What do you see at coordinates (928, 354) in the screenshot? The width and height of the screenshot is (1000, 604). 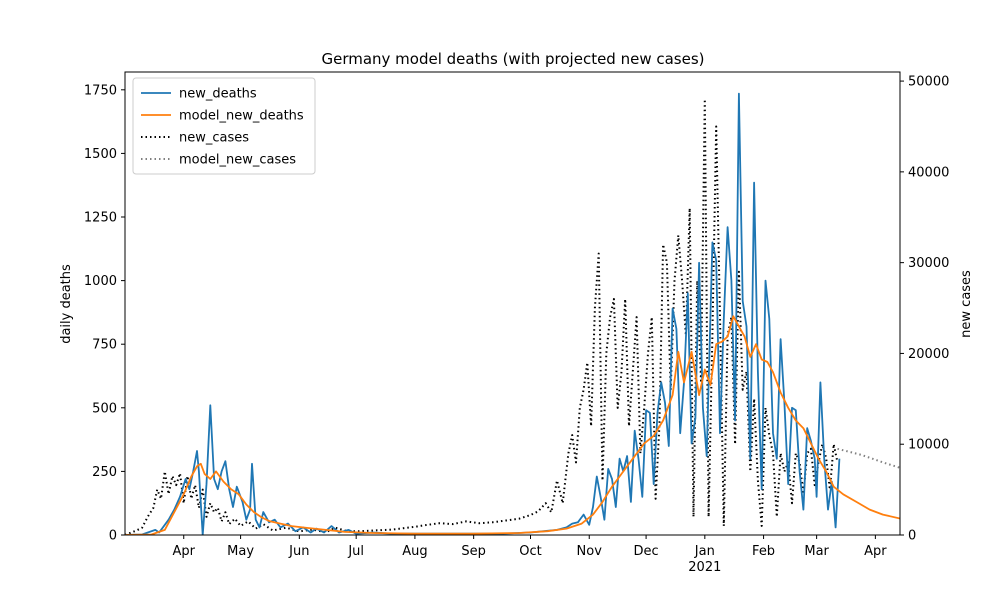 I see `right-ytick-label: 20000` at bounding box center [928, 354].